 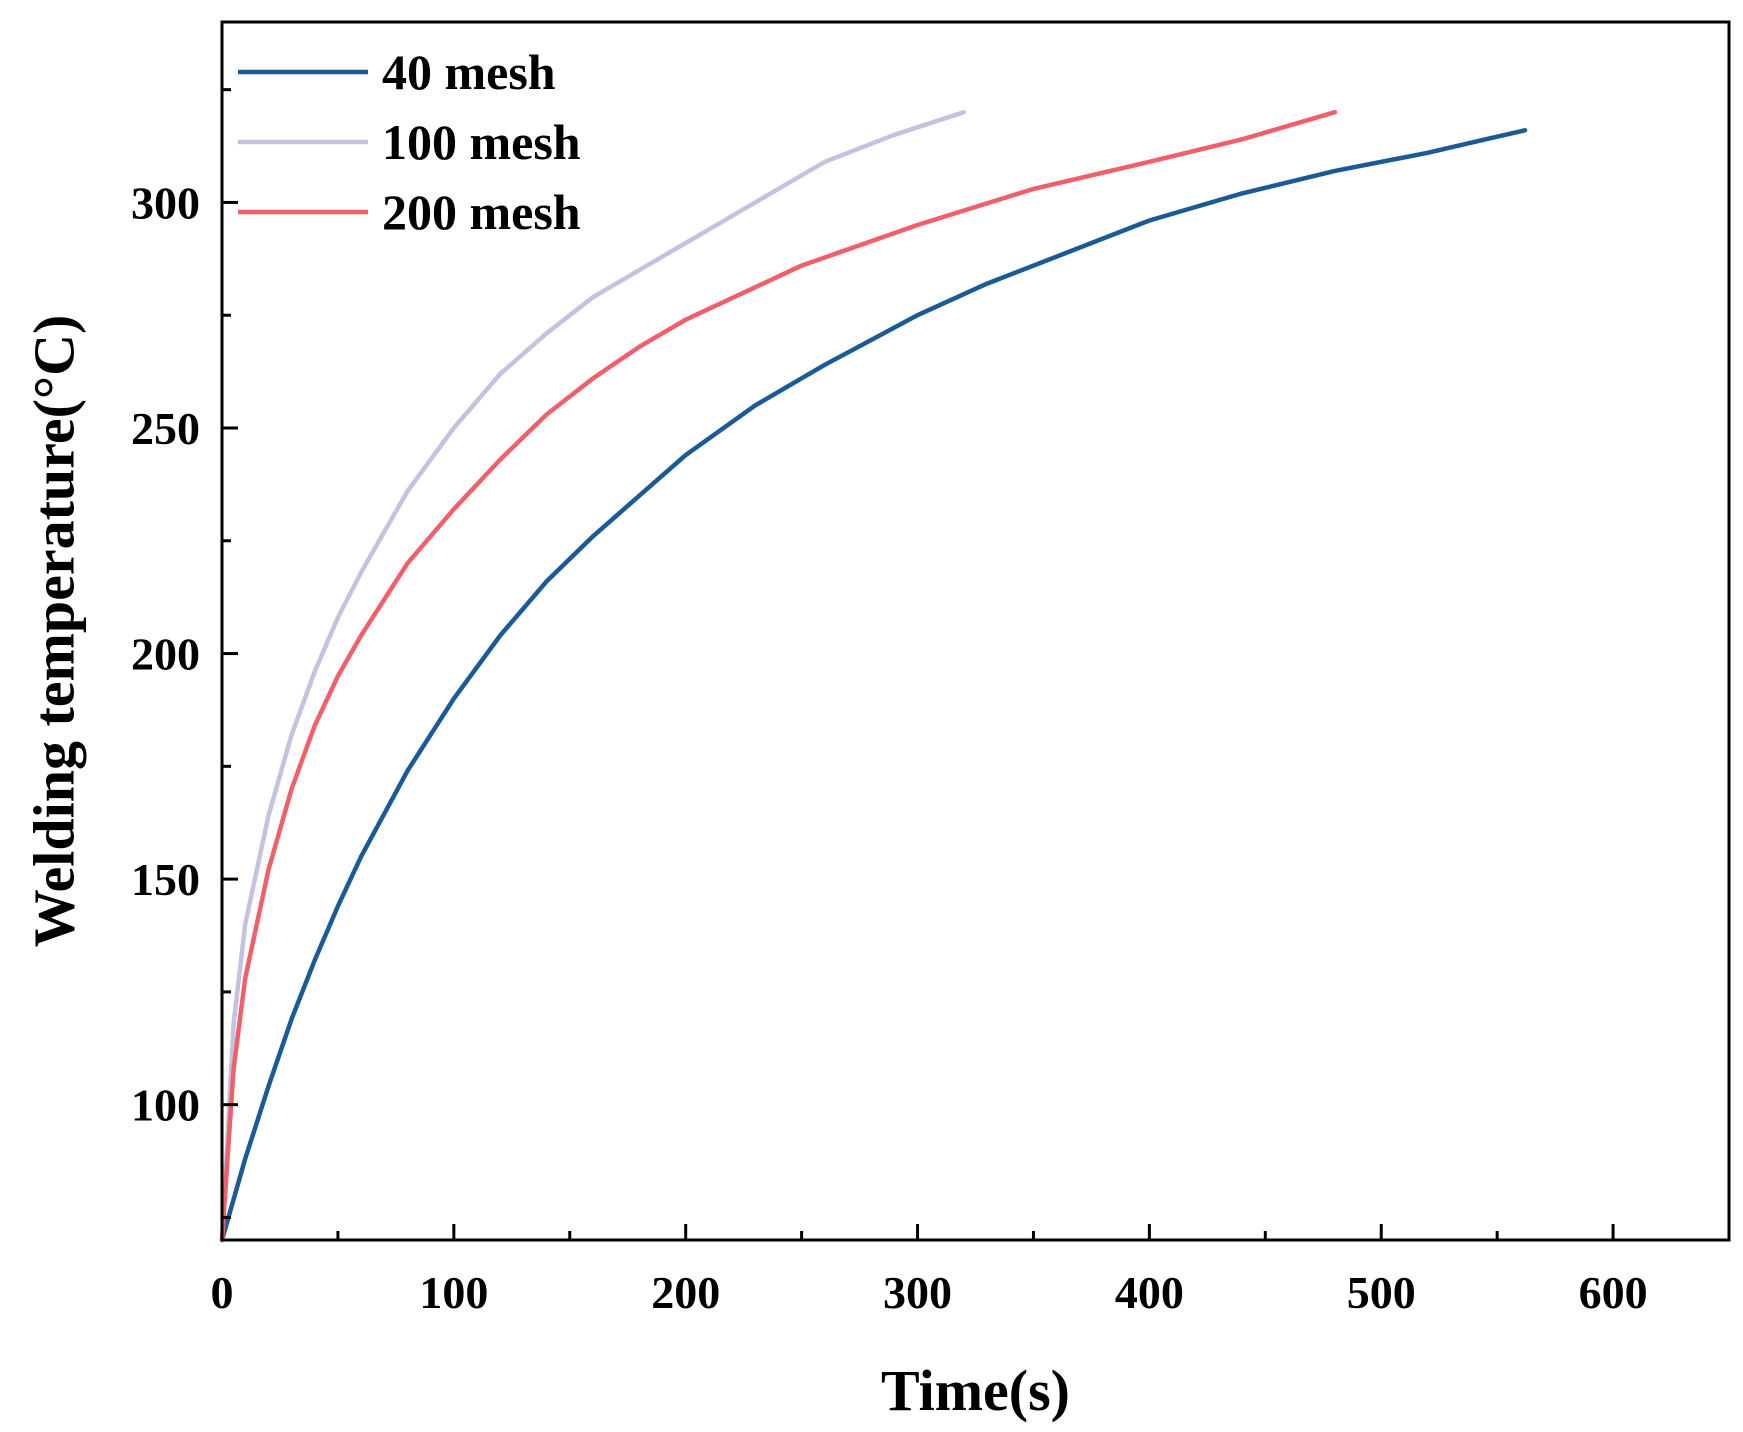 What do you see at coordinates (165, 879) in the screenshot?
I see `y-tick-label: 150` at bounding box center [165, 879].